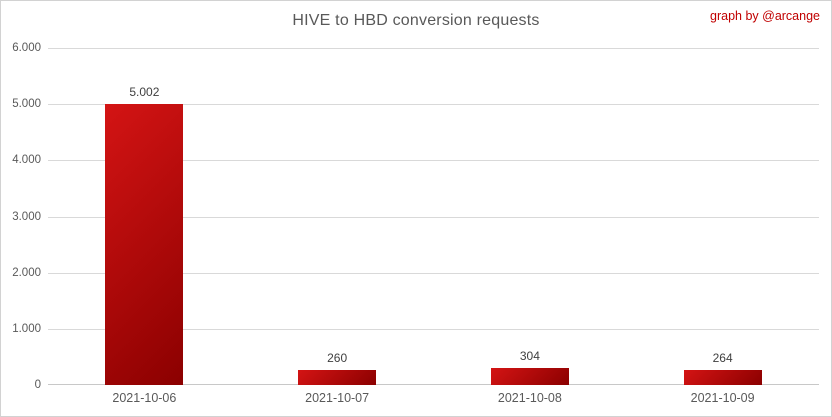  Describe the element at coordinates (144, 398) in the screenshot. I see `x-tick-label: 2021-10-06` at that location.